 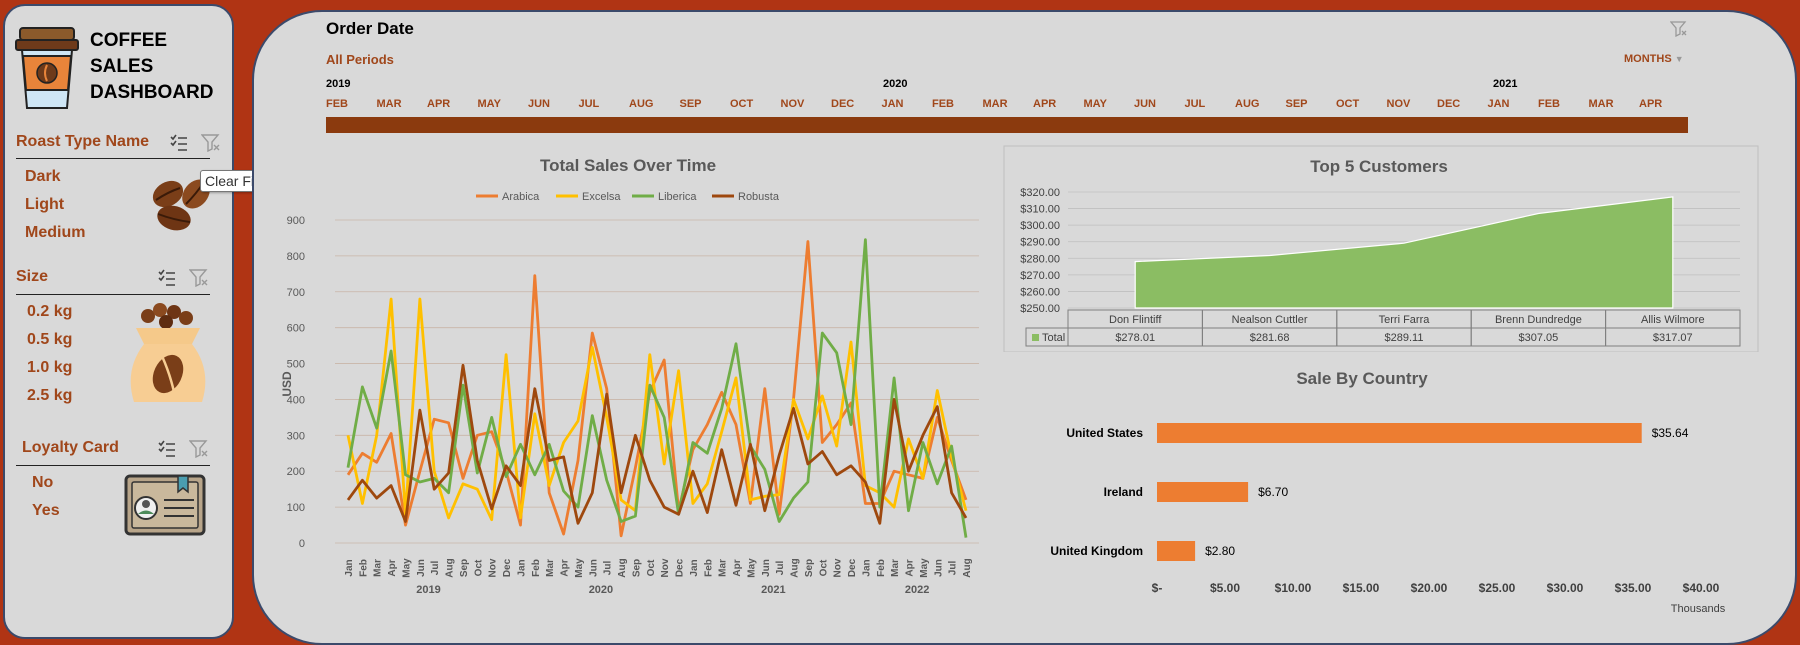 What do you see at coordinates (152, 92) in the screenshot?
I see `title-line-3: DASHBOARD` at bounding box center [152, 92].